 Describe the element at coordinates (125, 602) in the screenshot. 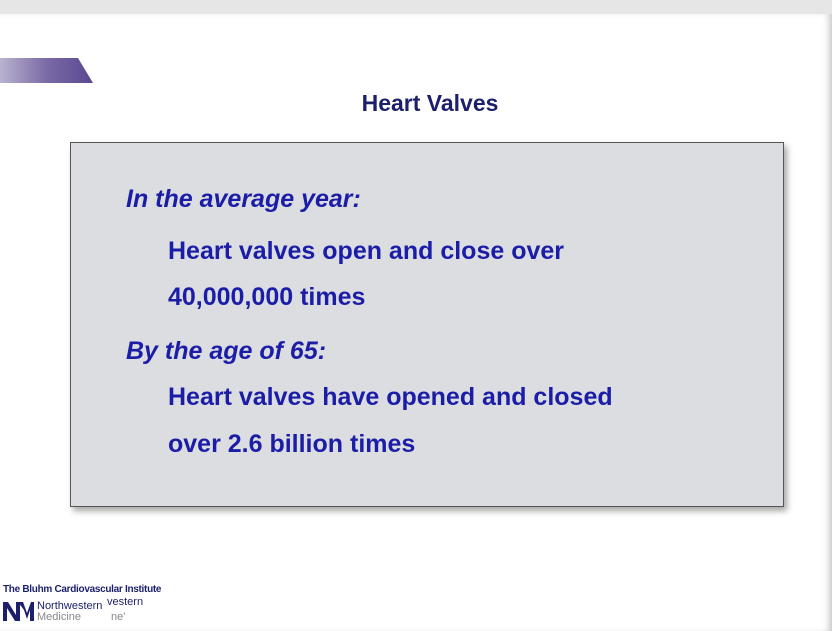

I see `ghost-text: vestern` at that location.